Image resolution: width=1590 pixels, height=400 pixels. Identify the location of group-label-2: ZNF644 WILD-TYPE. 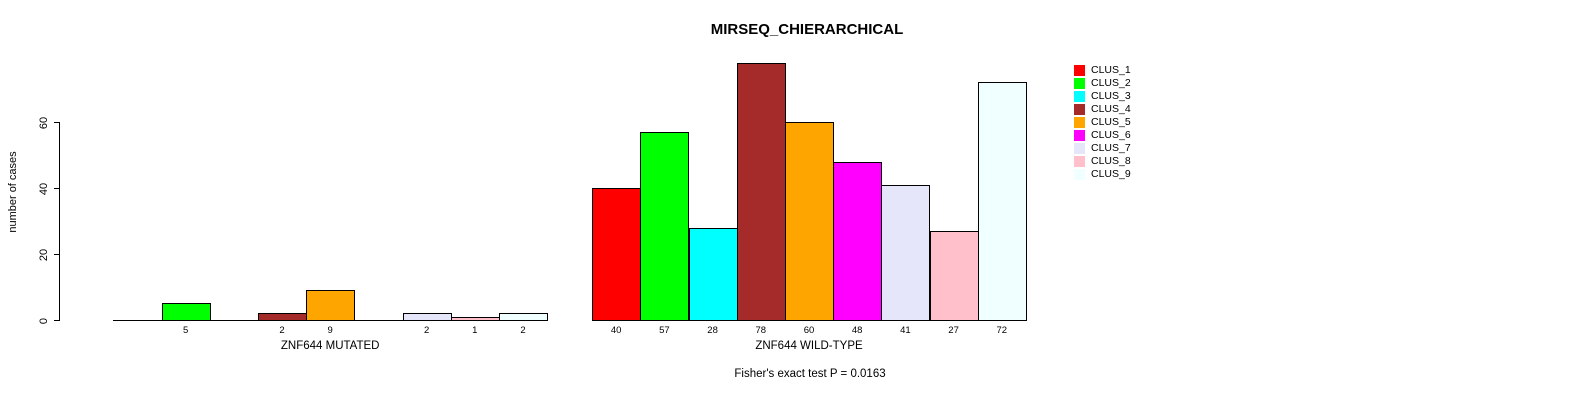
(809, 346).